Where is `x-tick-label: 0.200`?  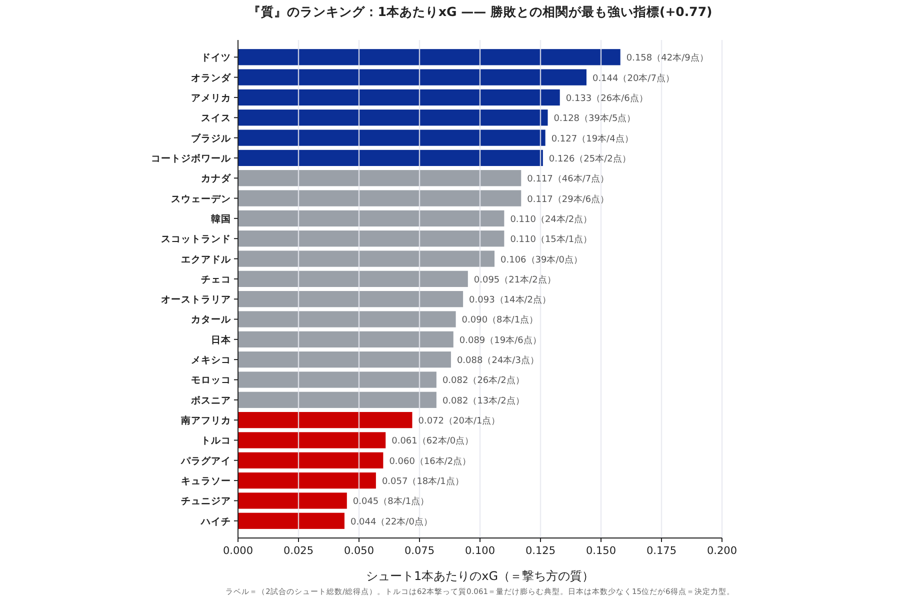
x-tick-label: 0.200 is located at coordinates (722, 551).